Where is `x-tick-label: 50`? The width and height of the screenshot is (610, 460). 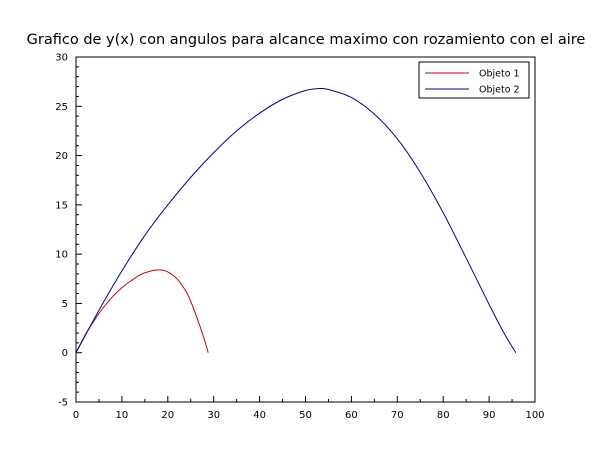 x-tick-label: 50 is located at coordinates (305, 415).